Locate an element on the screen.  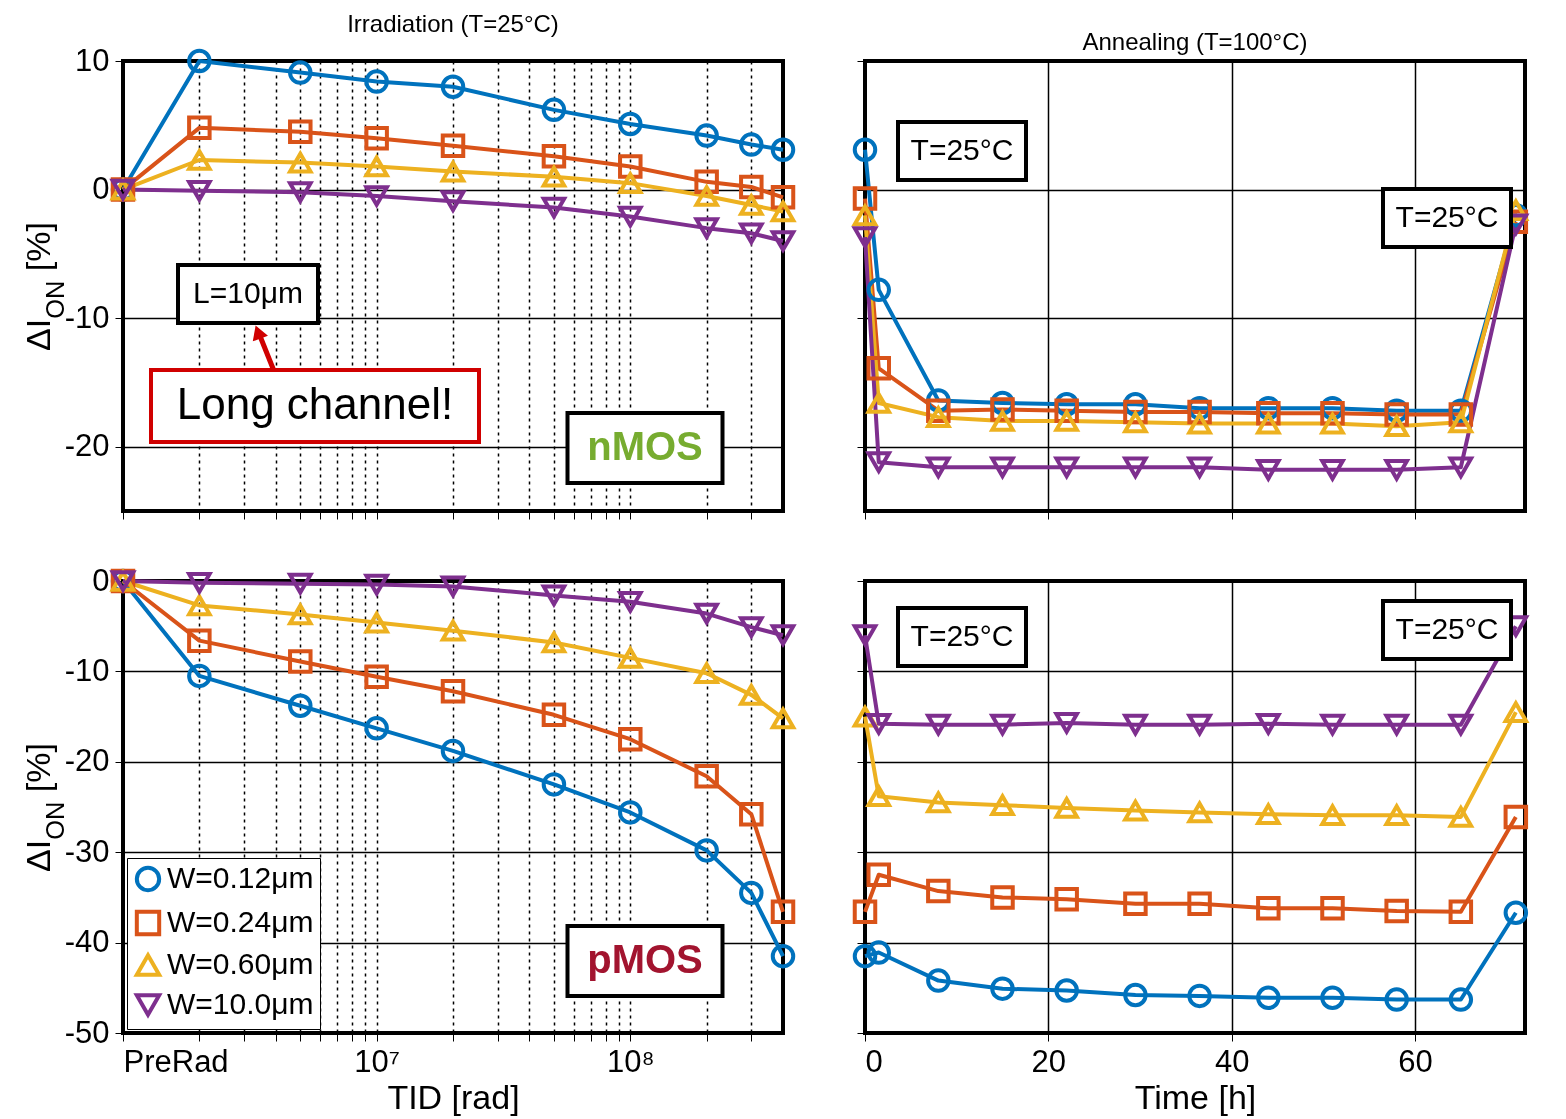
legend-label: W=0.60μm is located at coordinates (240, 963).